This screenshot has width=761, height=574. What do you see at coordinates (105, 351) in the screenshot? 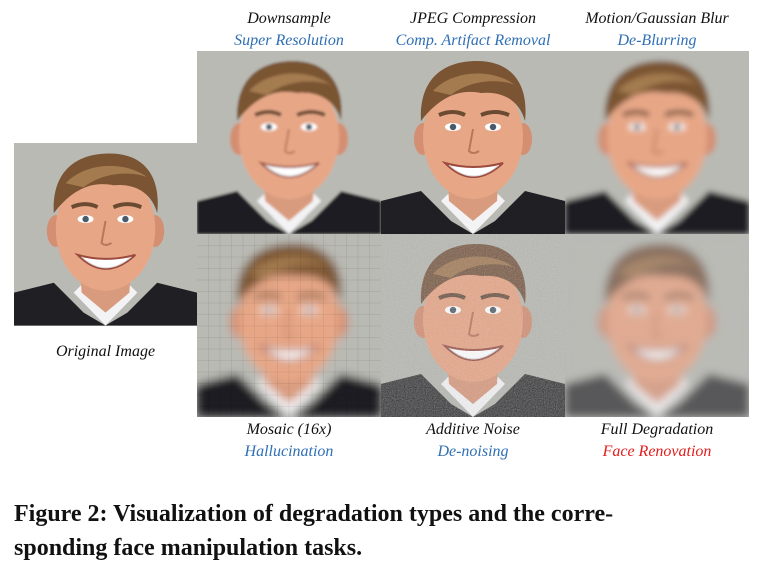
I see `original-image-label: Original Image` at bounding box center [105, 351].